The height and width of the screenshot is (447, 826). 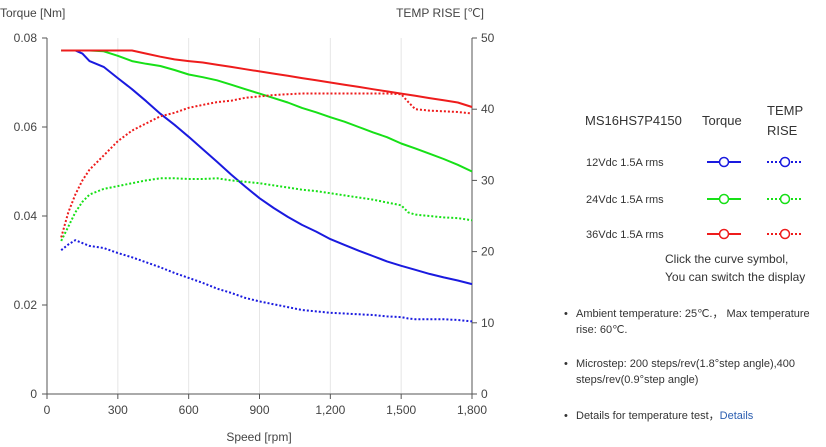 What do you see at coordinates (785, 234) in the screenshot?
I see `legend-temp-36v-symbol` at bounding box center [785, 234].